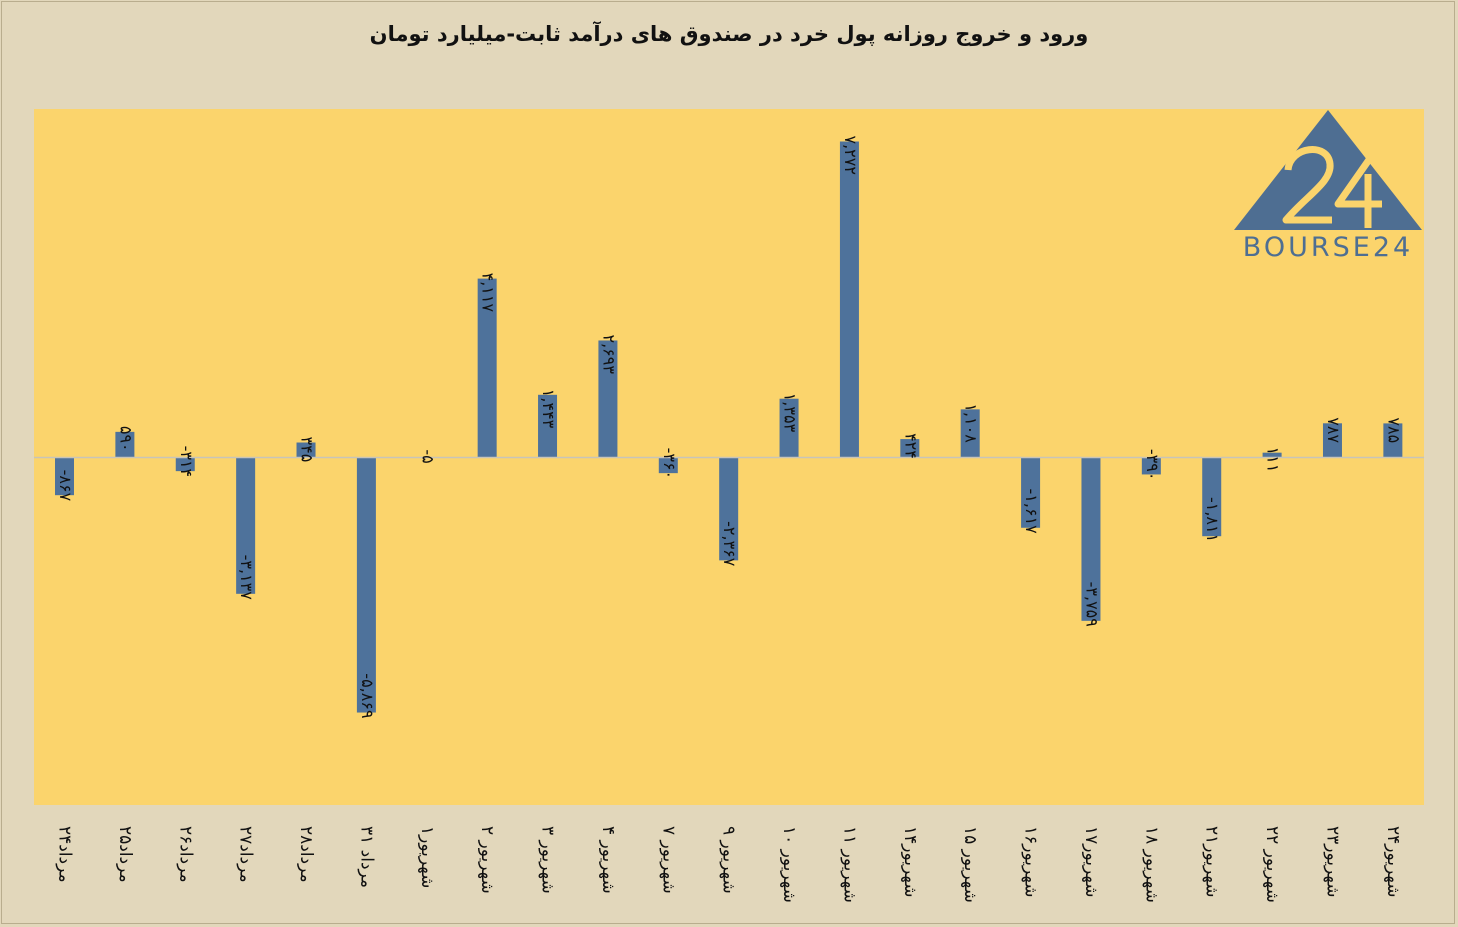 The image size is (1458, 927). Describe the element at coordinates (306, 854) in the screenshot. I see `category-label: ۲۸مرداد` at that location.